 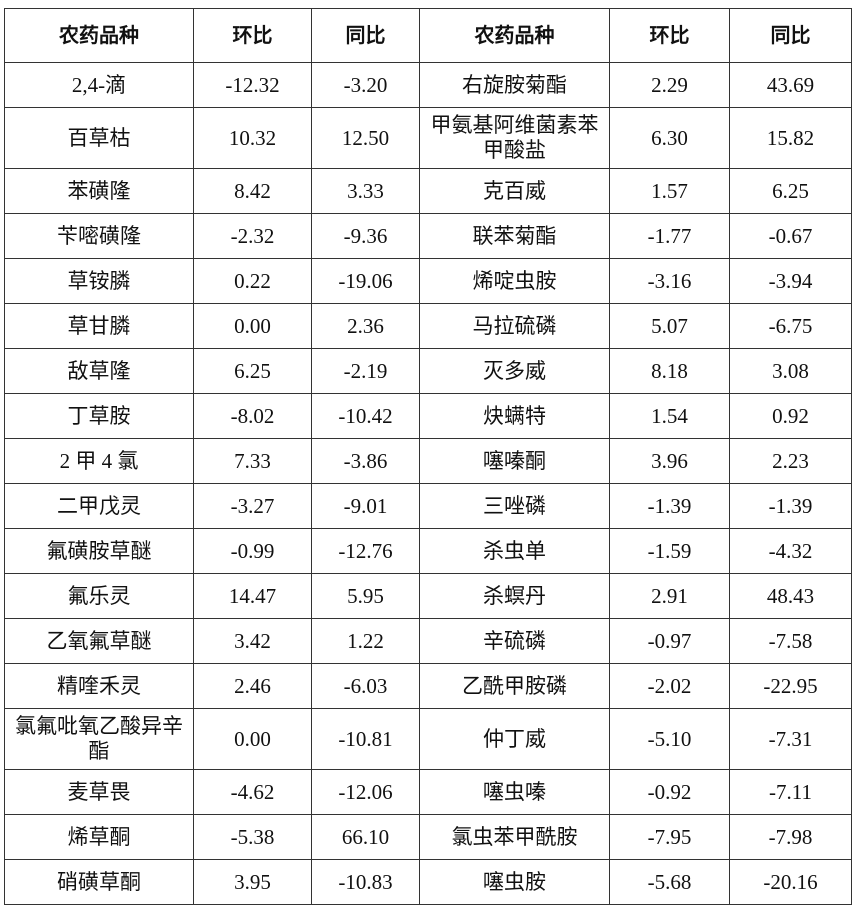 What do you see at coordinates (669, 739) in the screenshot?
I see `mom-right-cell: -5.10` at bounding box center [669, 739].